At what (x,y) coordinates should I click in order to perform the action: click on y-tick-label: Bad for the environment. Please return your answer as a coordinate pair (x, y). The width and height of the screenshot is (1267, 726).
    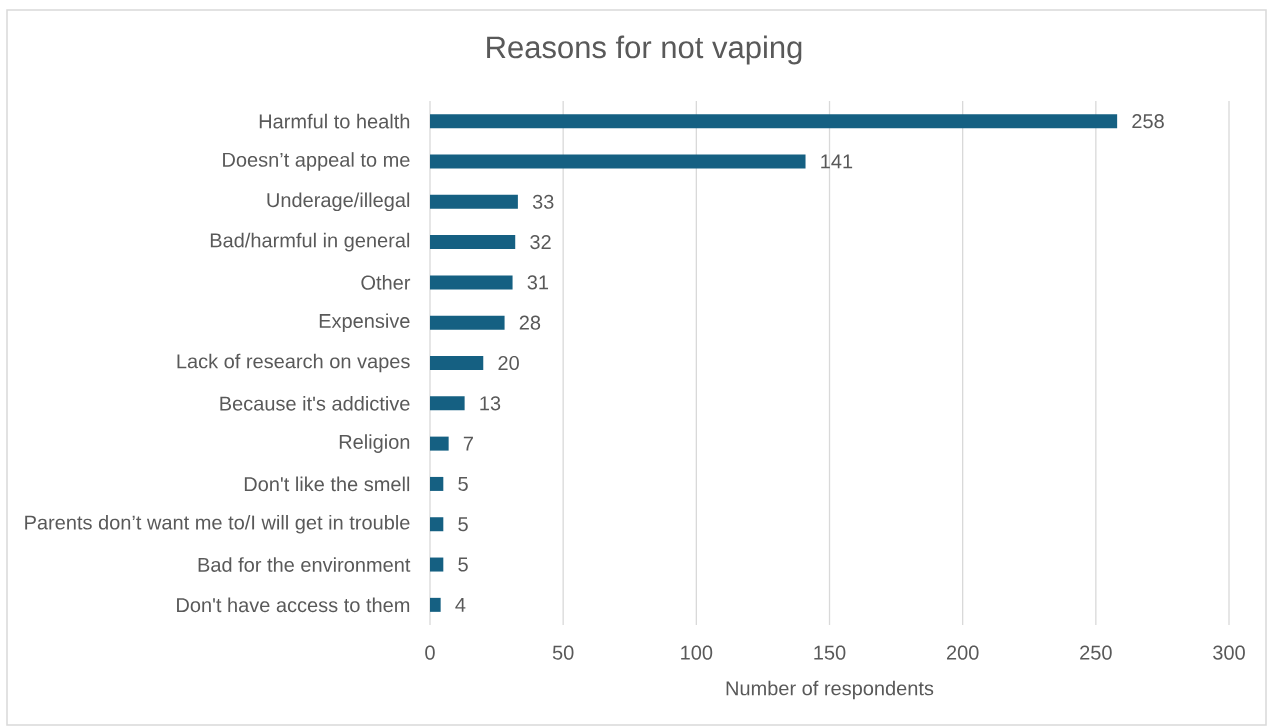
    Looking at the image, I should click on (304, 564).